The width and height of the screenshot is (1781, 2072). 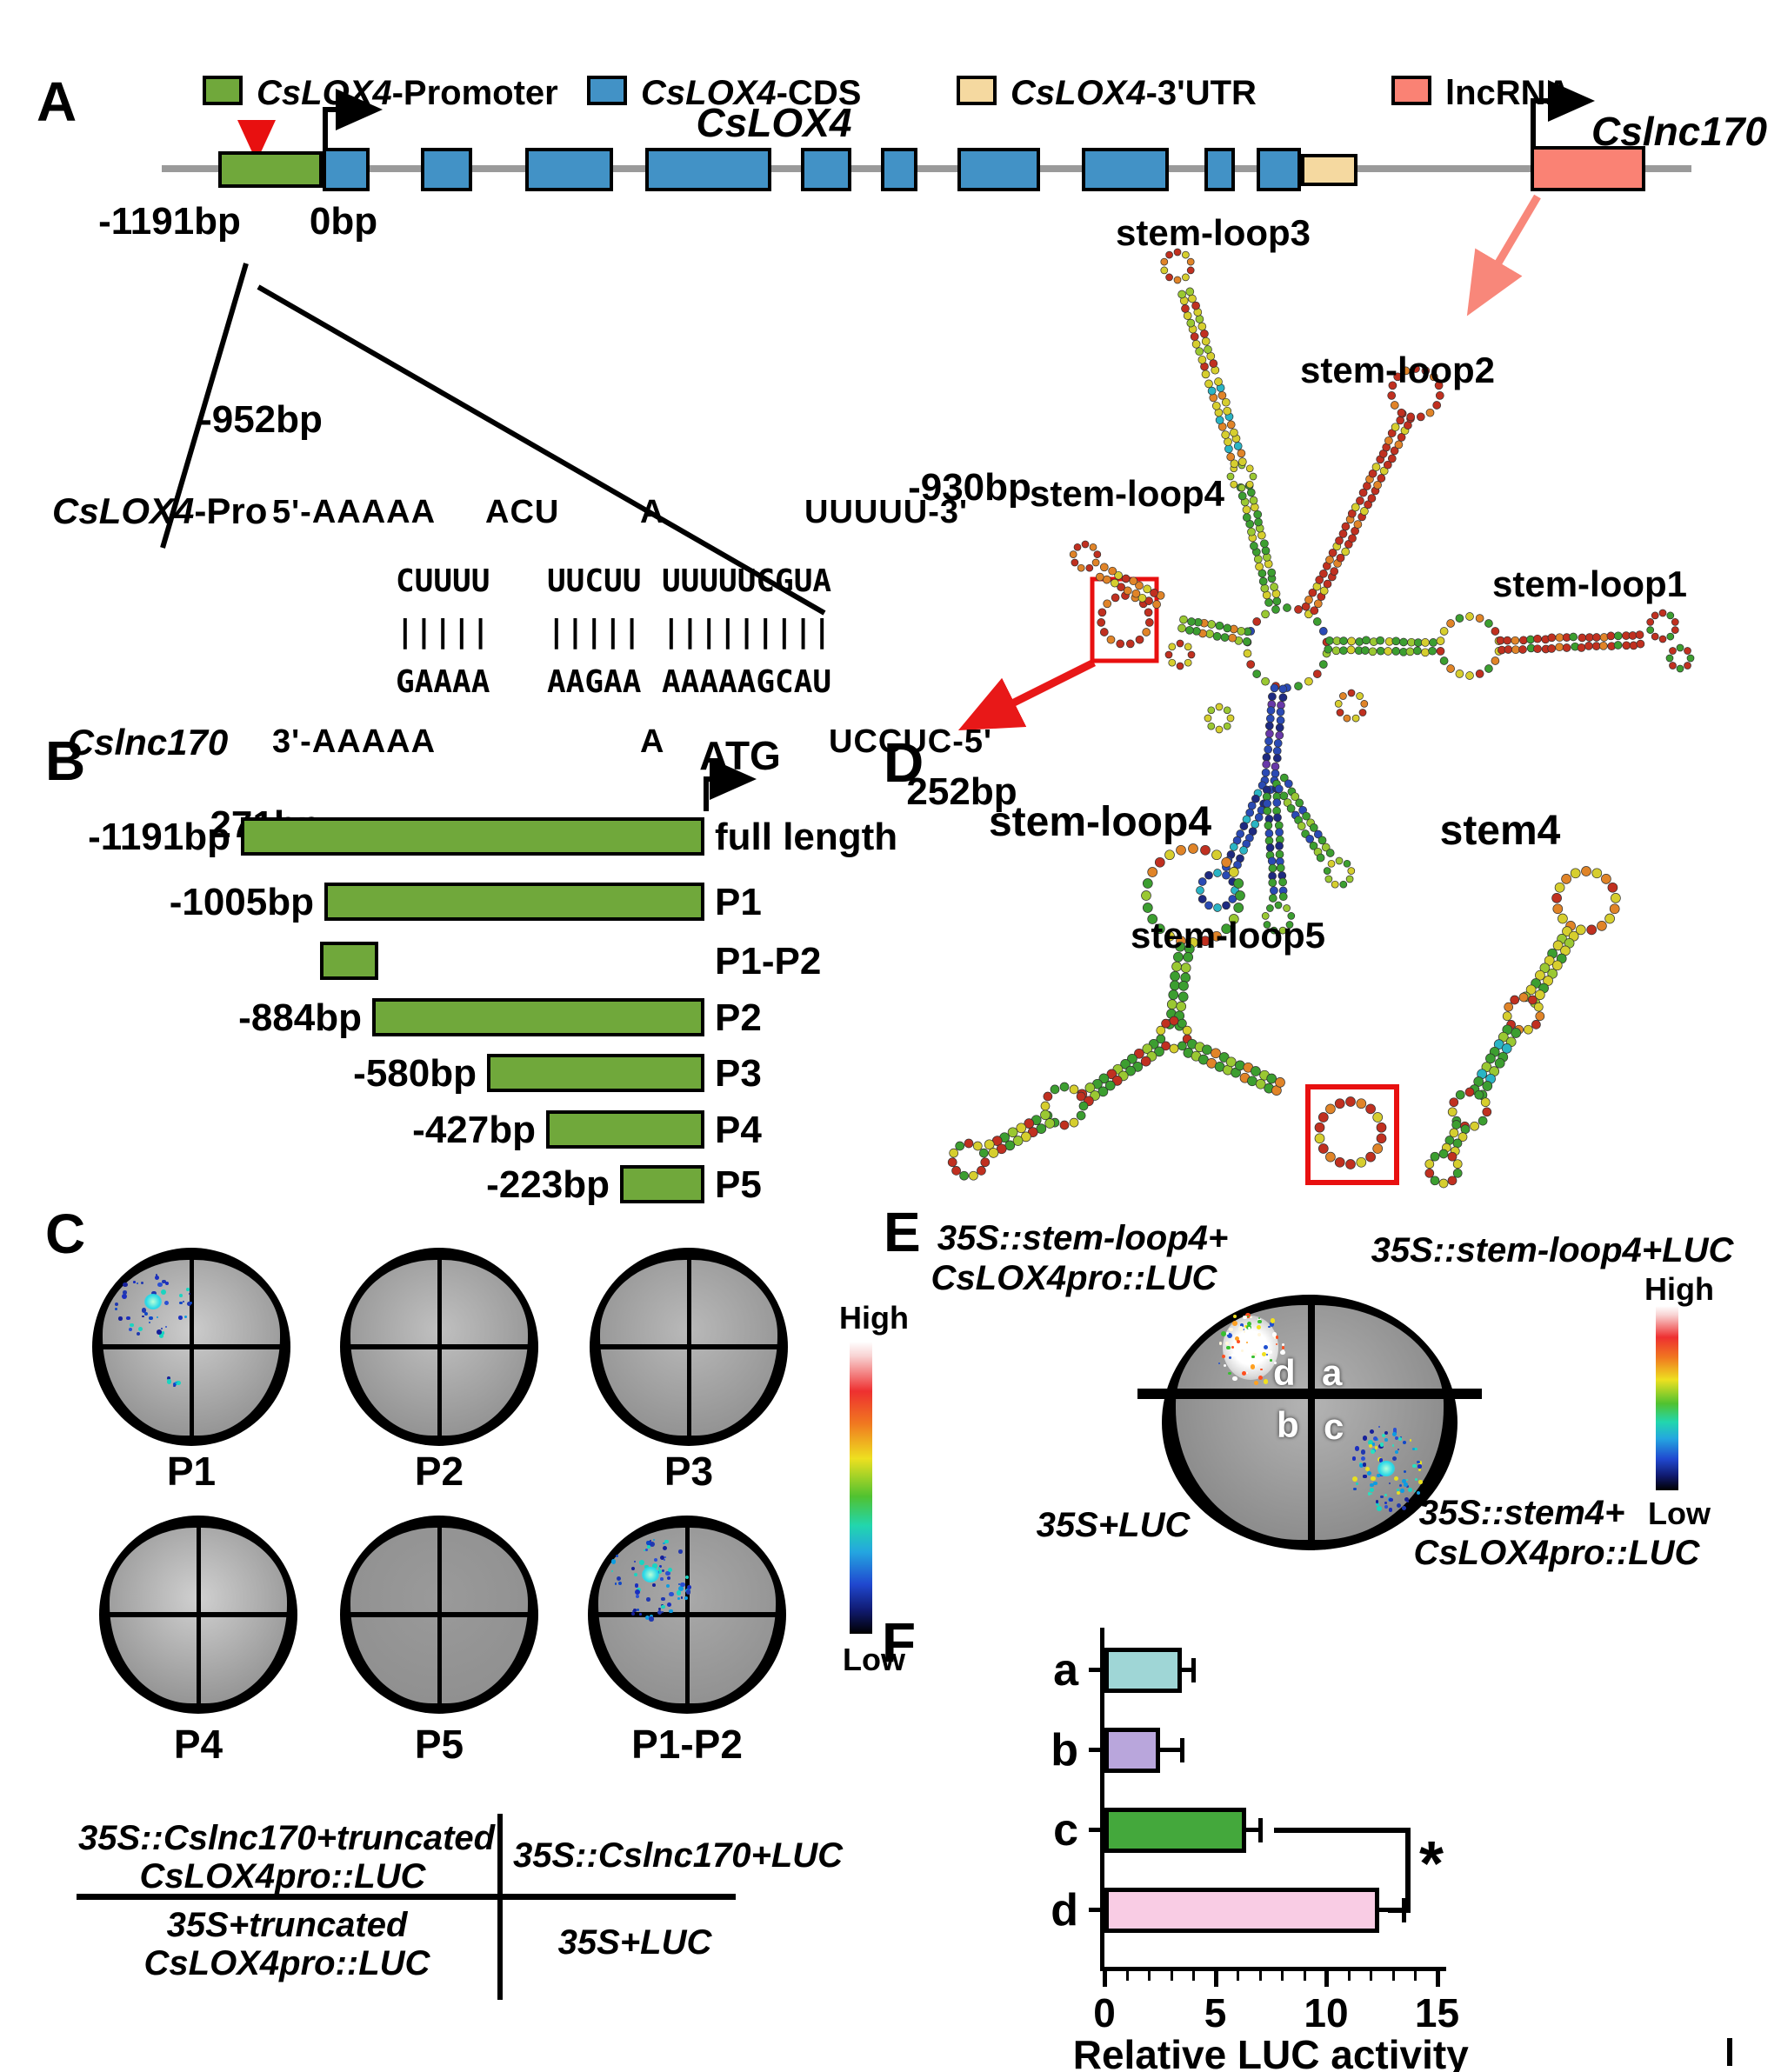 What do you see at coordinates (198, 1744) in the screenshot?
I see `dish-label-P4: P4` at bounding box center [198, 1744].